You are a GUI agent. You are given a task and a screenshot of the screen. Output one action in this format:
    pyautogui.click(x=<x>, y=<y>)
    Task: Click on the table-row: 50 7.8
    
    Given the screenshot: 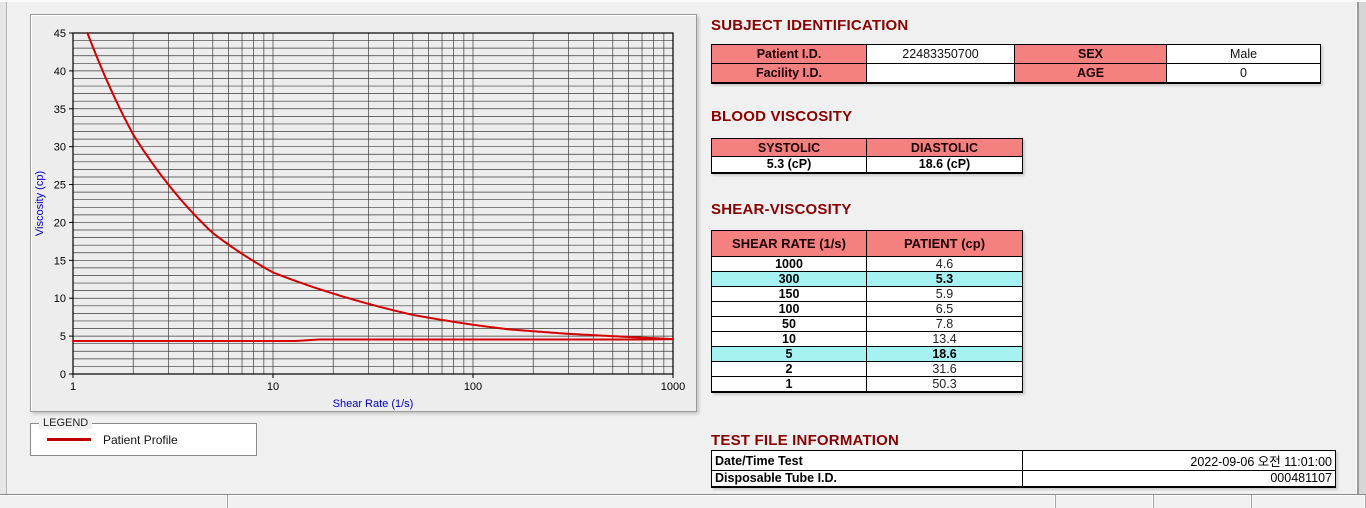 What is the action you would take?
    pyautogui.click(x=867, y=324)
    